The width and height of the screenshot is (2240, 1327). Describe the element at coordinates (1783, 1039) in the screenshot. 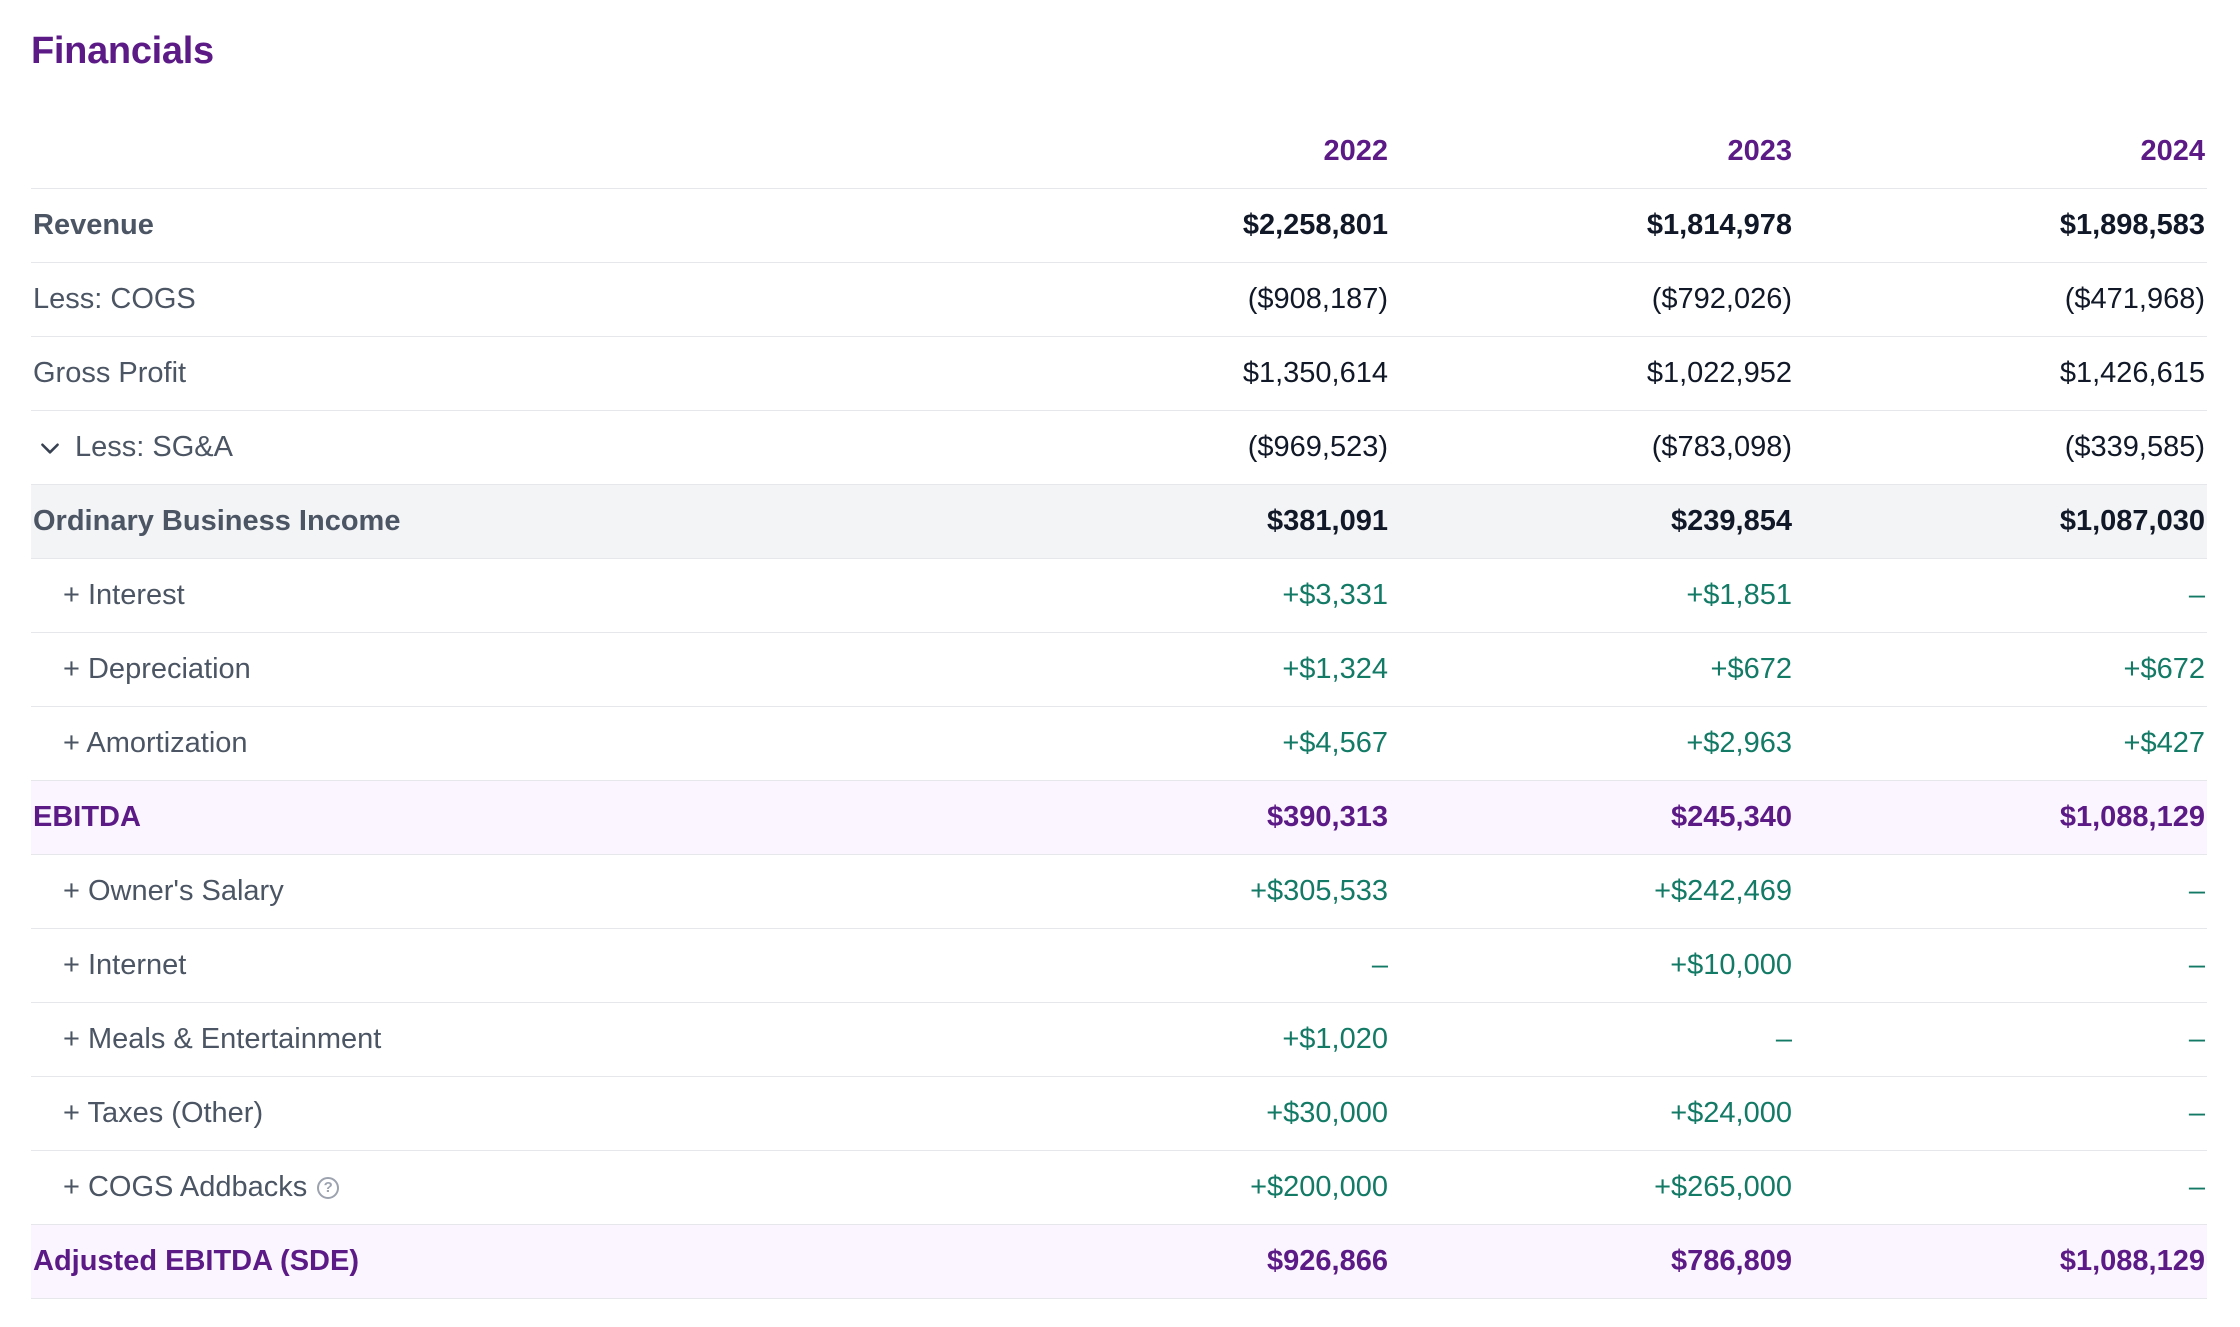

I see `value-2023: –` at that location.